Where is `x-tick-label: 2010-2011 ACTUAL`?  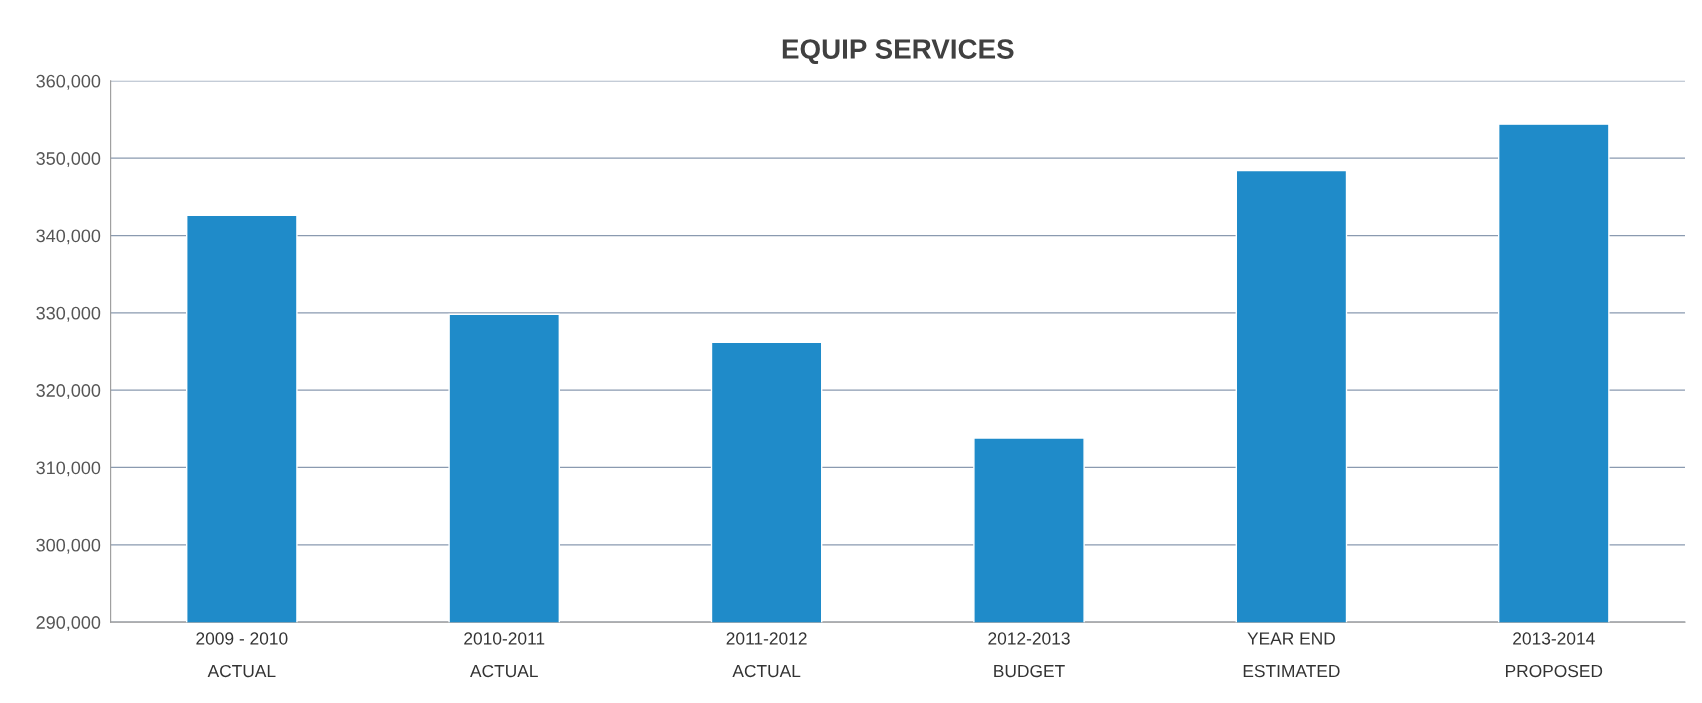
x-tick-label: 2010-2011 ACTUAL is located at coordinates (504, 655).